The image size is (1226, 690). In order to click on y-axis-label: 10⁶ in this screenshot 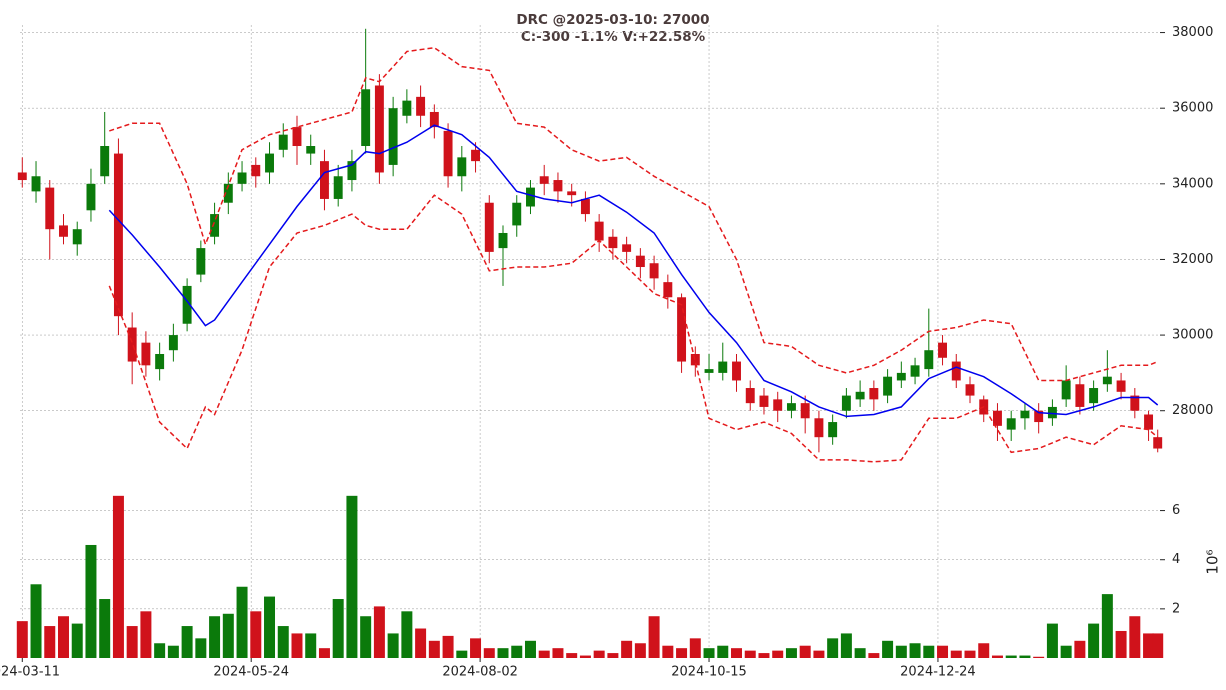, I will do `click(1213, 561)`.